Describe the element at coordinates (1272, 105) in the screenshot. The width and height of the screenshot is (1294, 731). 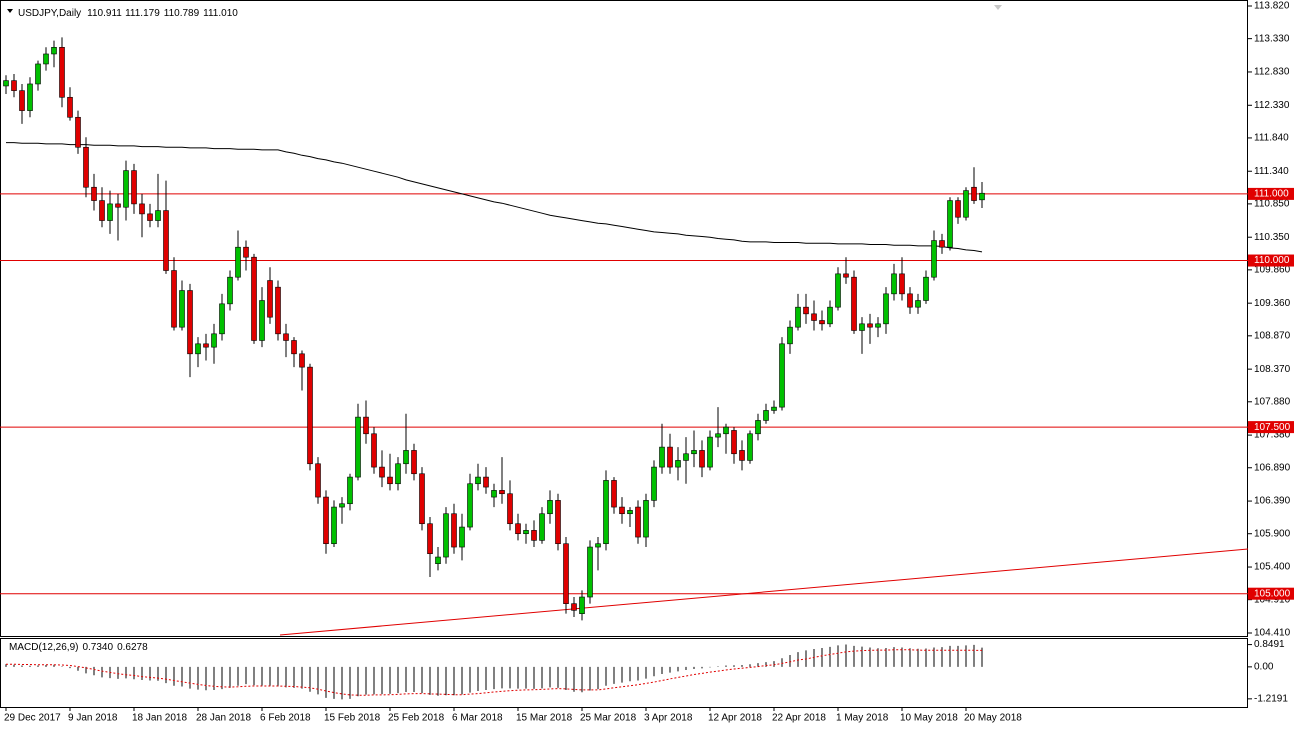
I see `y-tick-label: 112.330` at that location.